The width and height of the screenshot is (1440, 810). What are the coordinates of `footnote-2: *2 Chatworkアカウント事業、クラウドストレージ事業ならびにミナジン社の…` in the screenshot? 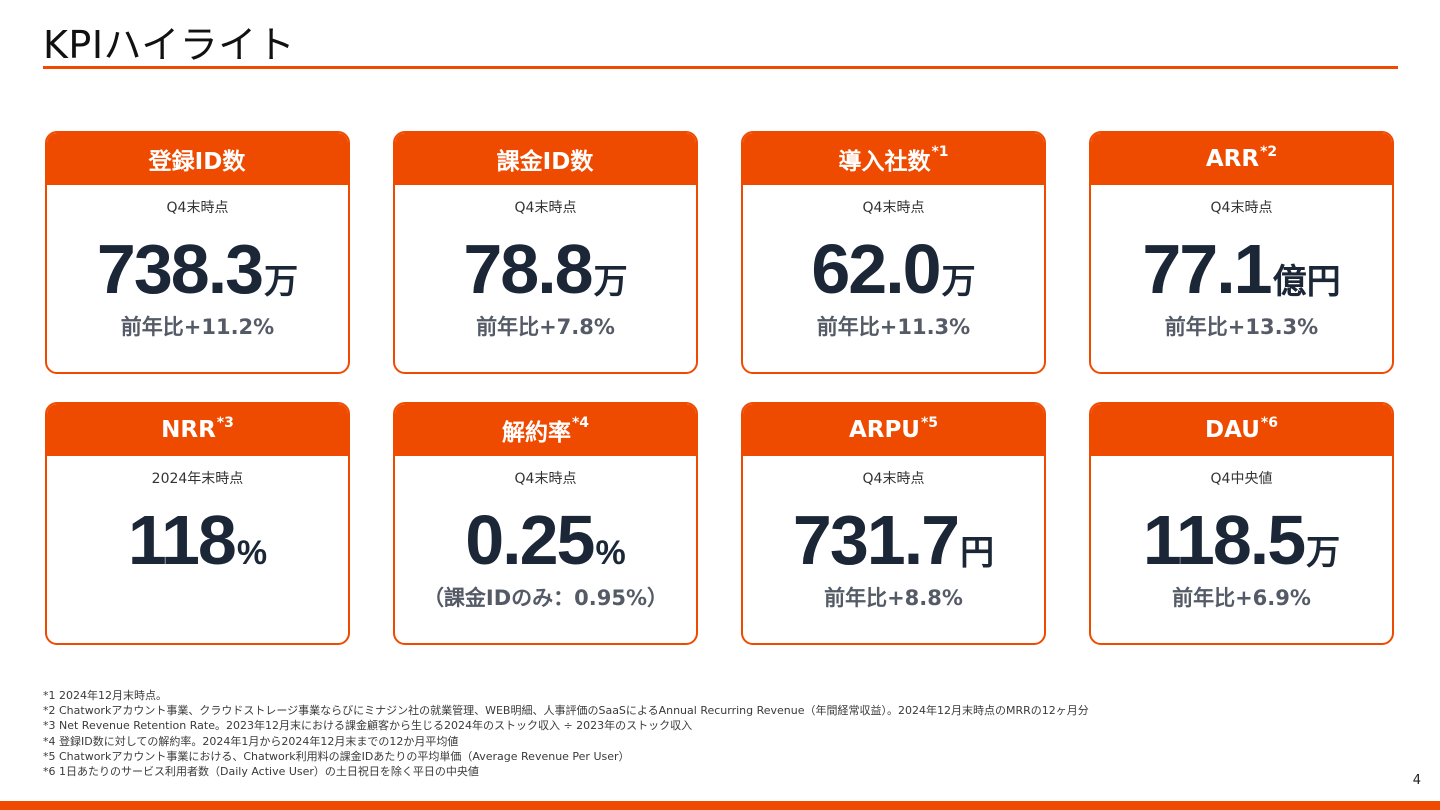 It's located at (566, 711).